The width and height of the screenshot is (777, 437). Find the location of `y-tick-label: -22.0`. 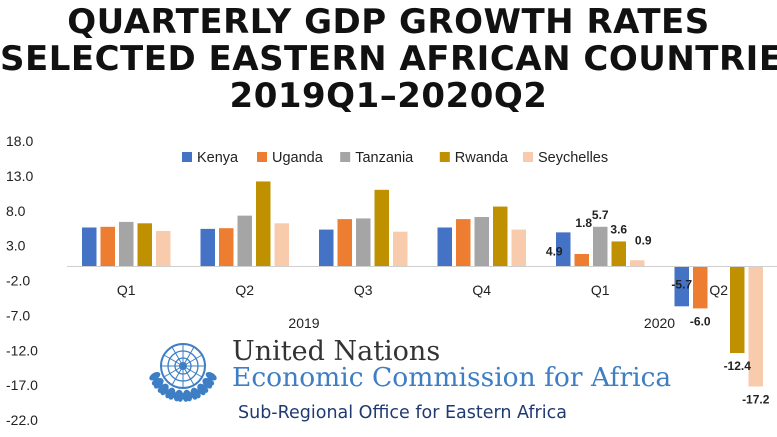

y-tick-label: -22.0 is located at coordinates (22, 420).